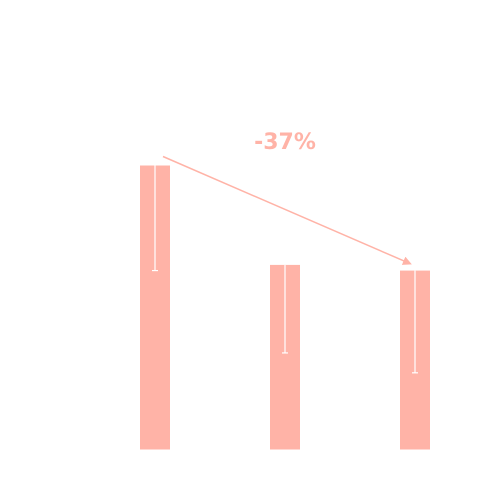  What do you see at coordinates (285, 142) in the screenshot?
I see `change-percent-label: -37%` at bounding box center [285, 142].